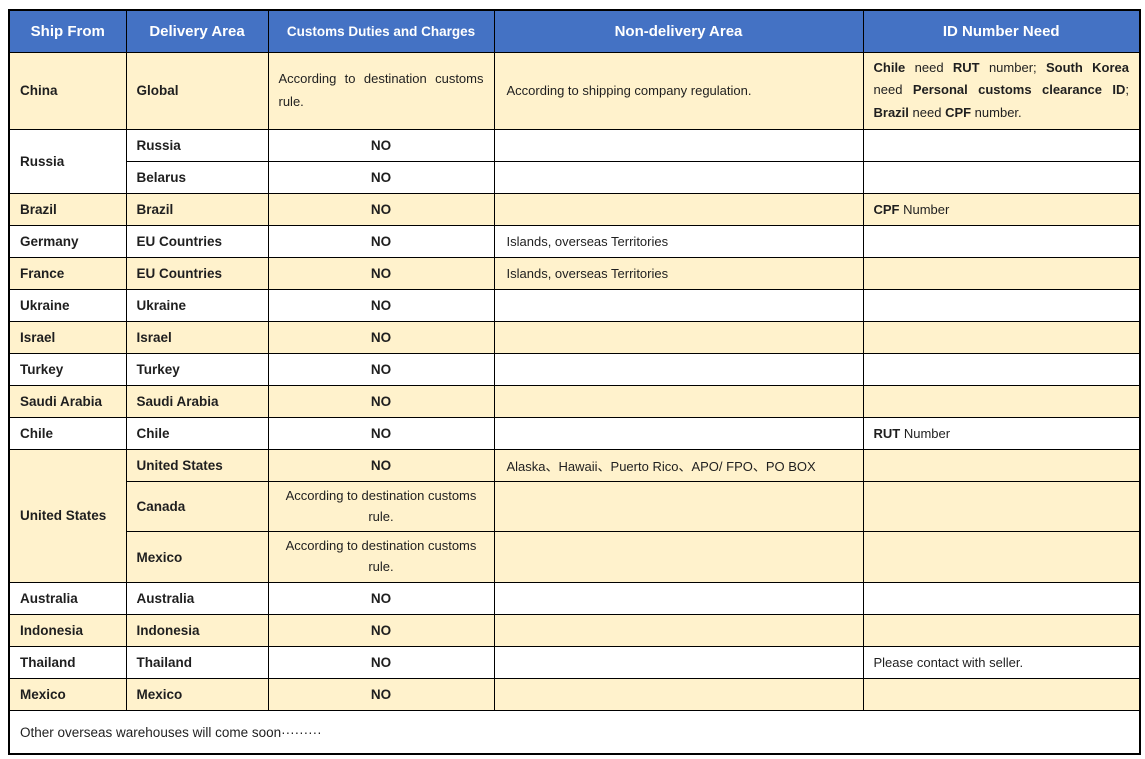  I want to click on delivery-area-cell: Chile, so click(197, 433).